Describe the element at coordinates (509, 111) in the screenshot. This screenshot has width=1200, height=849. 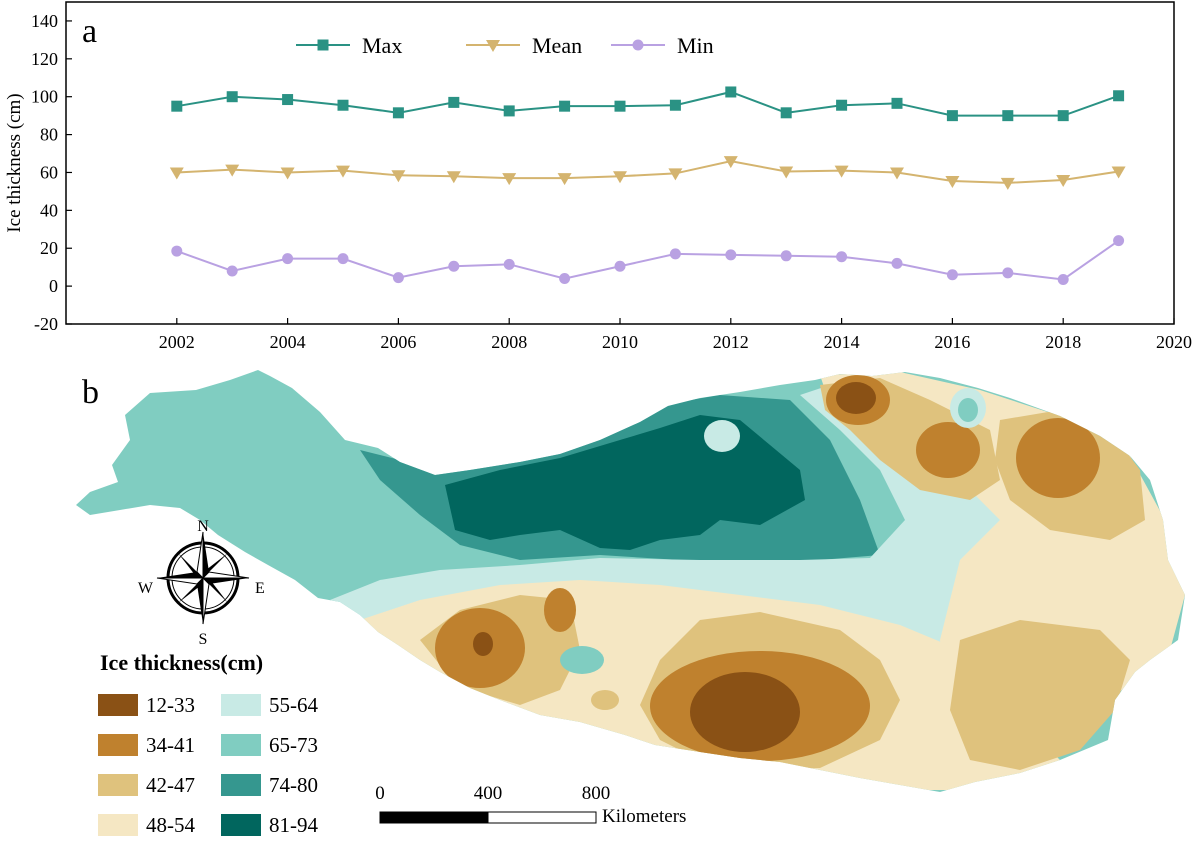
I see `point-max-2008` at that location.